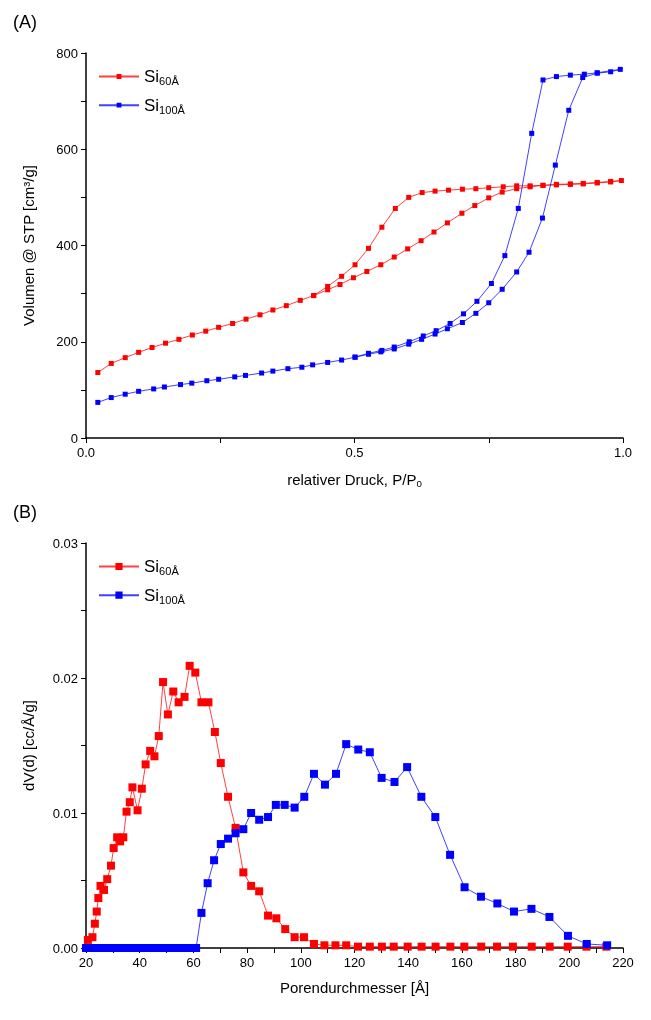 The width and height of the screenshot is (651, 1020). Describe the element at coordinates (28, 245) in the screenshot. I see `y-axis-title: Volumen @ STP [cm³/g]` at that location.